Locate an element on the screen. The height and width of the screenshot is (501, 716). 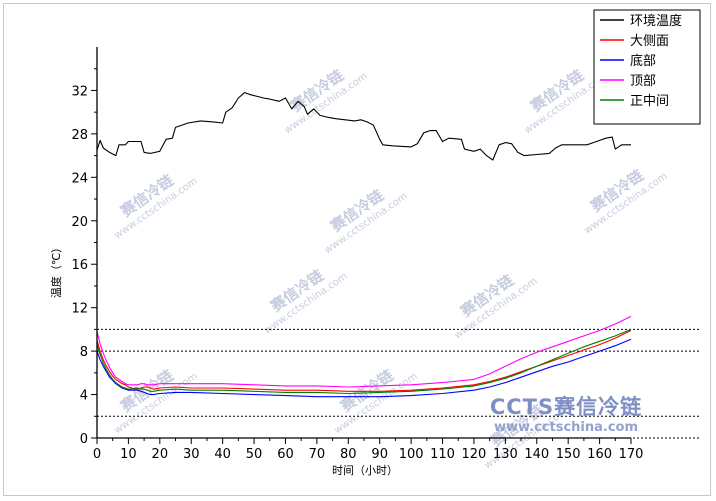
x-tick-label: 30 is located at coordinates (191, 454).